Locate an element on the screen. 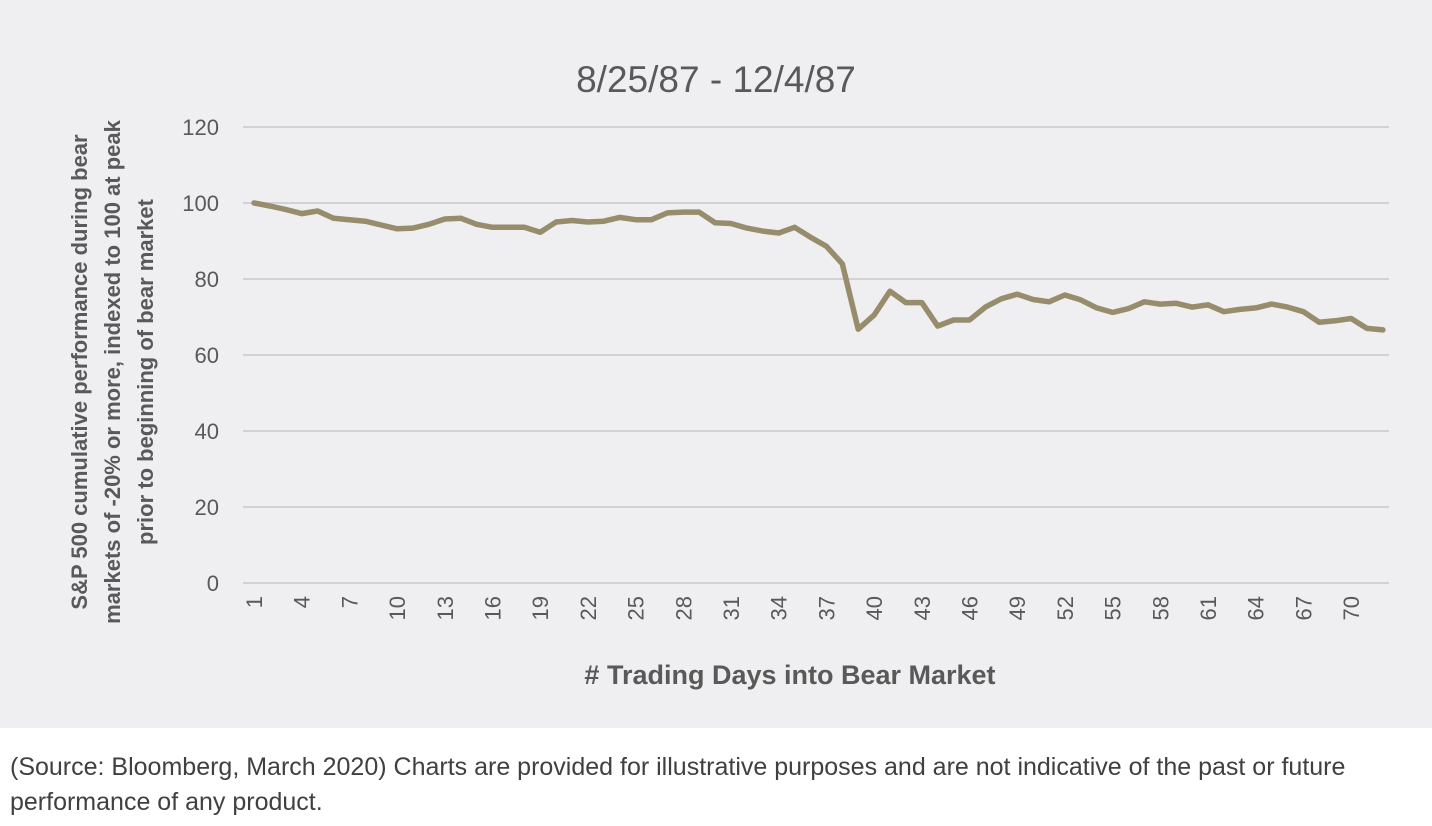 The height and width of the screenshot is (826, 1432). x-tick-label: 52 is located at coordinates (1065, 608).